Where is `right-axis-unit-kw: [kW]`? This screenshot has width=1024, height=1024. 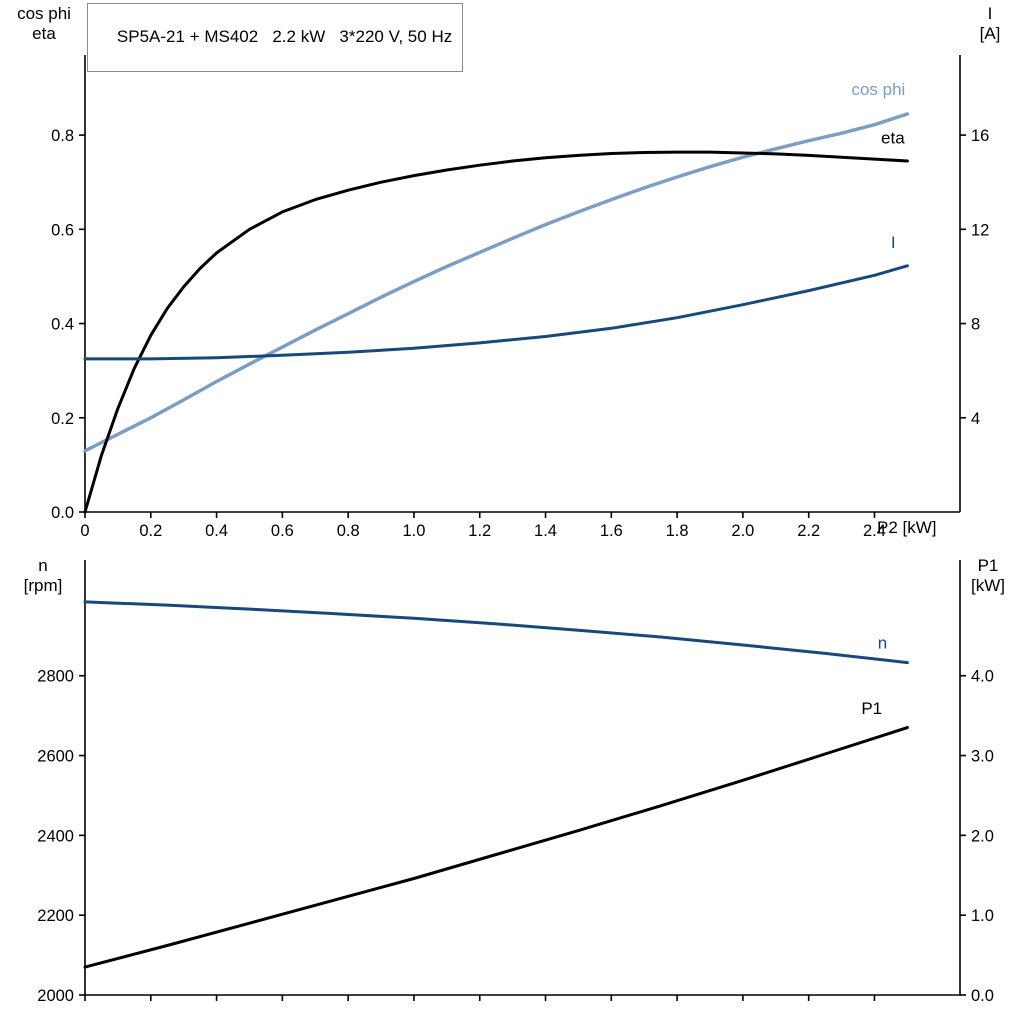 right-axis-unit-kw: [kW] is located at coordinates (988, 585).